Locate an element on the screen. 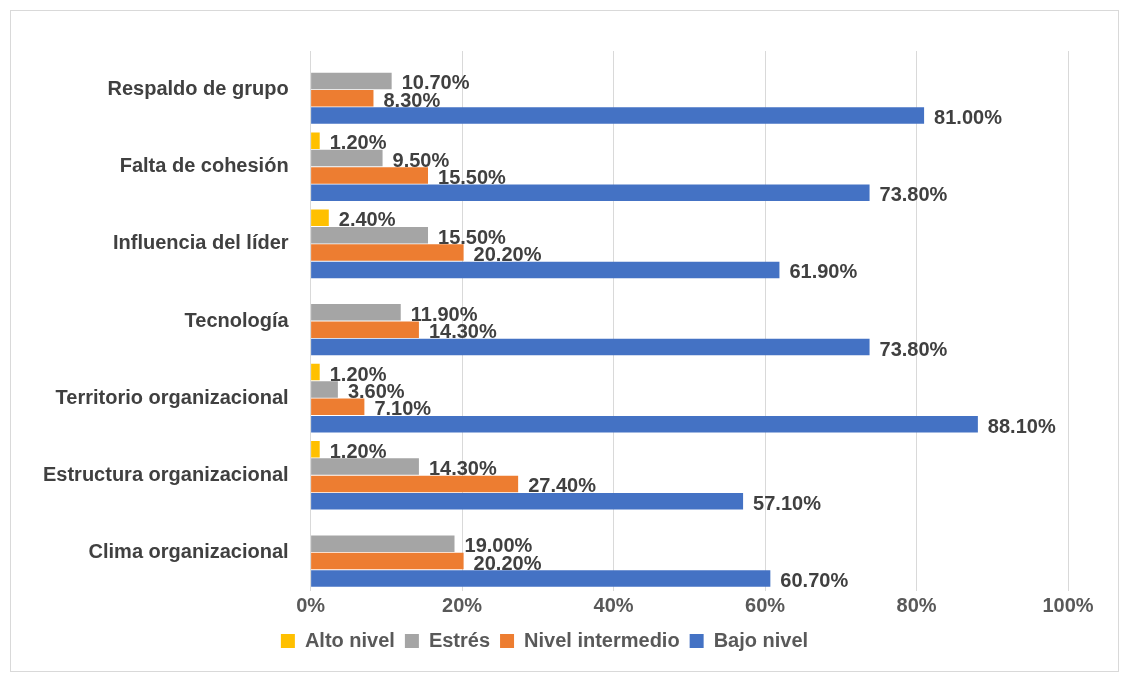  x-tick-label: 60% is located at coordinates (765, 604).